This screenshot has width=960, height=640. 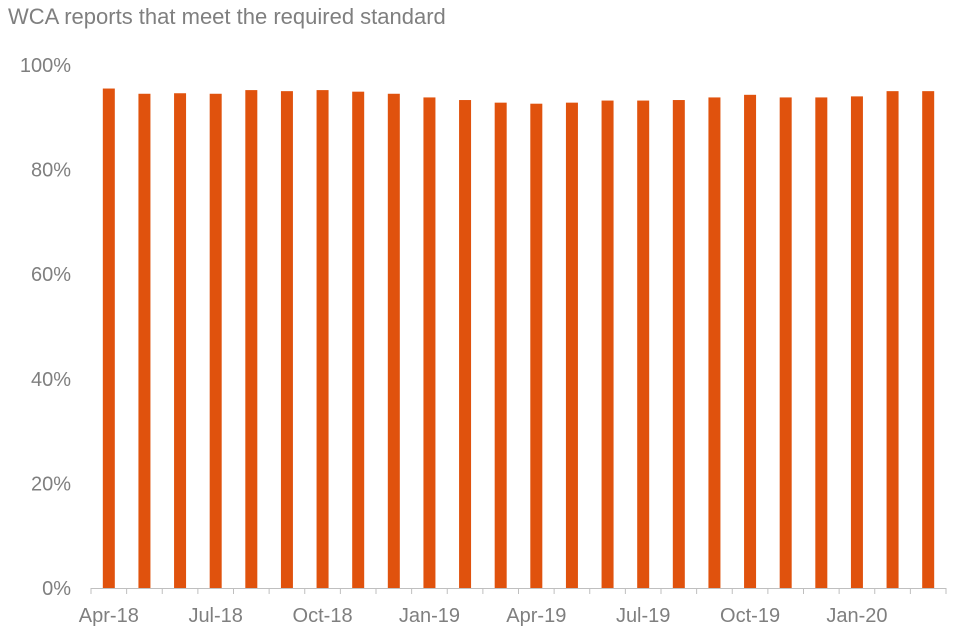 I want to click on y-axis-ticks: 0% 20% 40% 60% 80% 100%, so click(x=45, y=327).